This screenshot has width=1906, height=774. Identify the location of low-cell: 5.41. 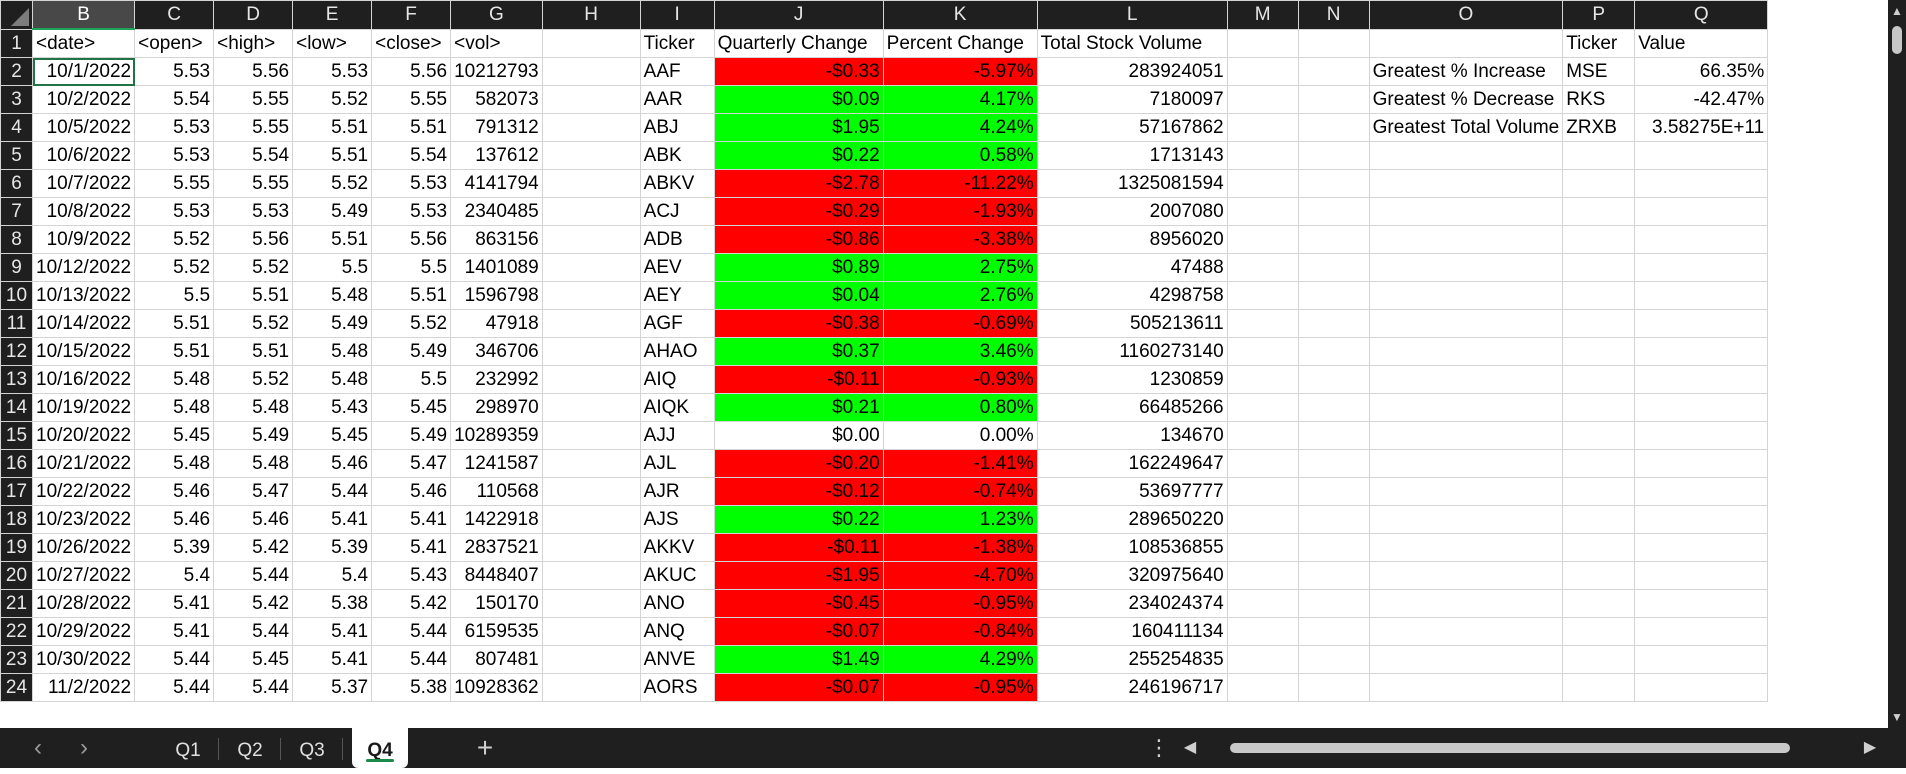
(332, 631).